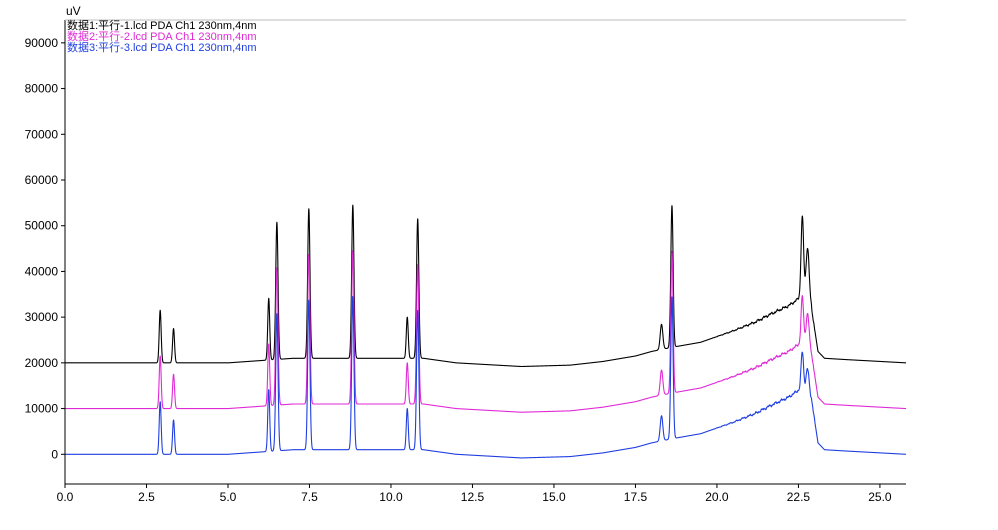 The height and width of the screenshot is (530, 998). Describe the element at coordinates (391, 497) in the screenshot. I see `x-tick-label: 10.0` at that location.